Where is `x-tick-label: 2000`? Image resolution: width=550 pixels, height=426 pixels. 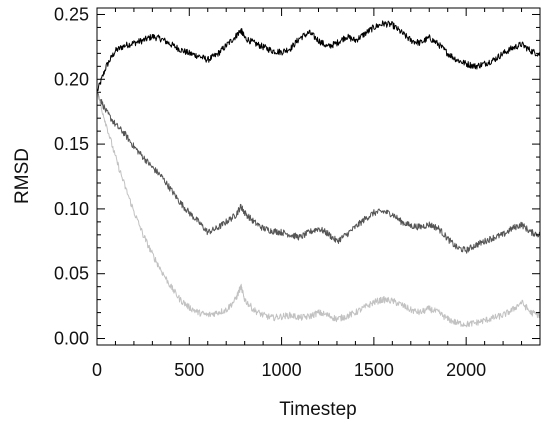 x-tick-label: 2000 is located at coordinates (466, 370).